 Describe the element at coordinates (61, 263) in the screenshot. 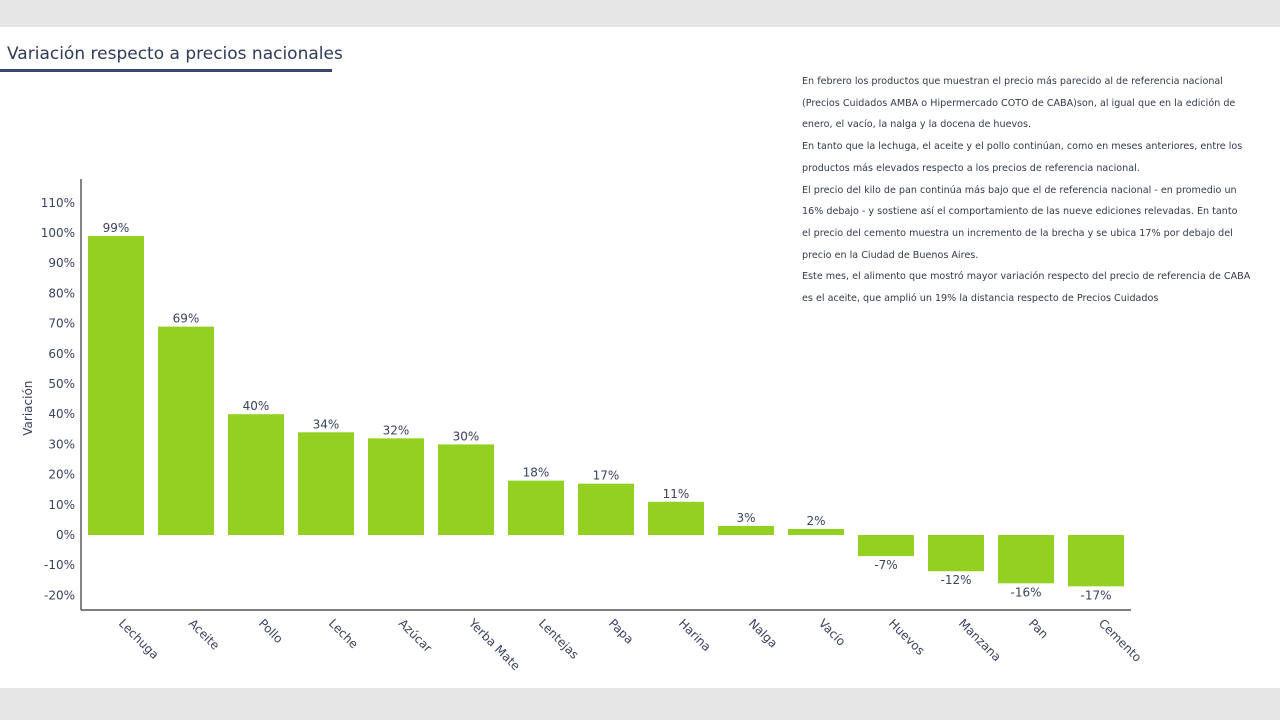

I see `y-tick-label: 90%` at that location.